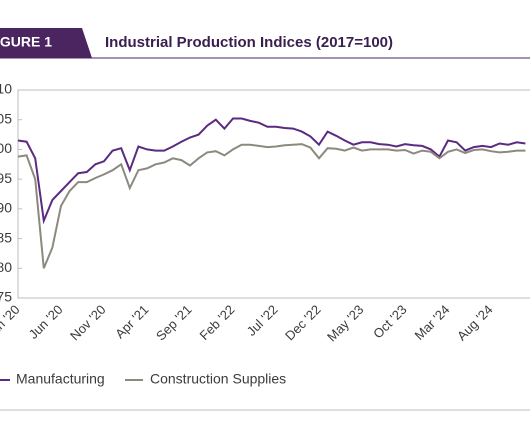 Image resolution: width=530 pixels, height=442 pixels. I want to click on x-tick-label: Feb '22, so click(217, 322).